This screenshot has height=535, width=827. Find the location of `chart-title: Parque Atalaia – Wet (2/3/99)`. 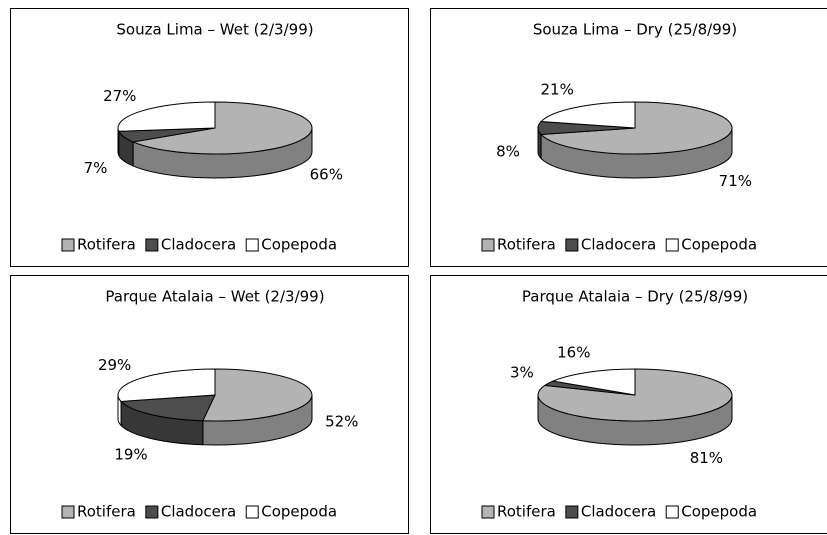

chart-title: Parque Atalaia – Wet (2/3/99) is located at coordinates (214, 297).